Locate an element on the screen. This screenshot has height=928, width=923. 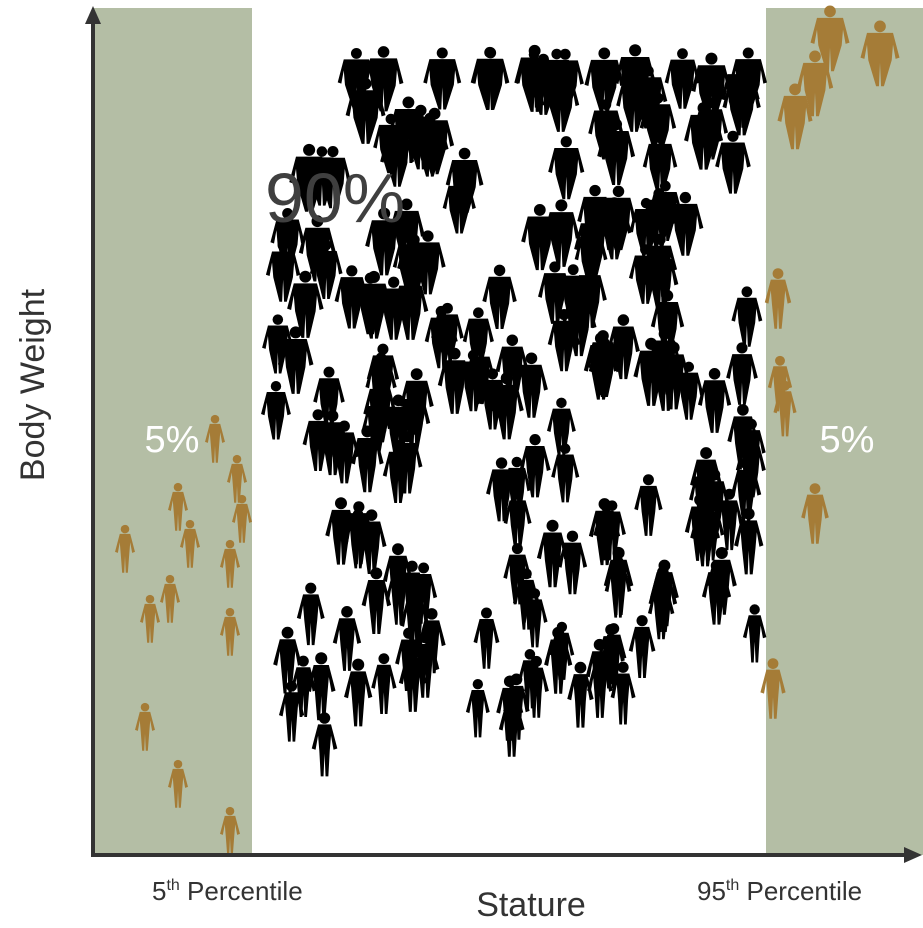
percentile-text: Percentile is located at coordinates (241, 891).